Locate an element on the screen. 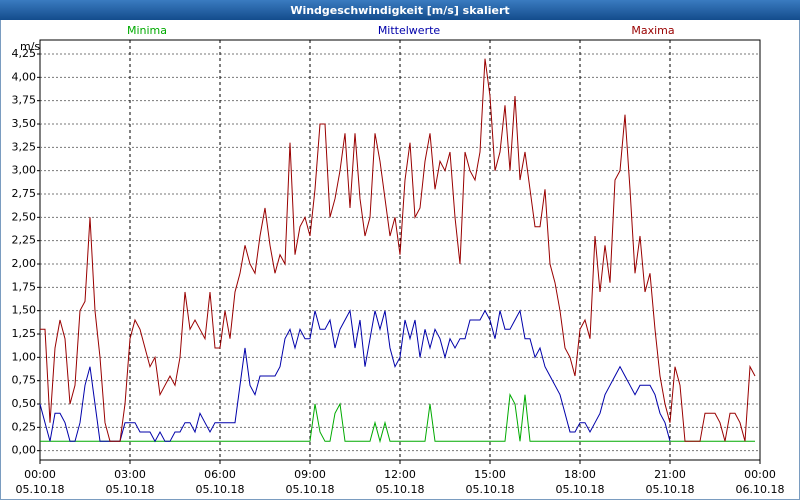 This screenshot has height=500, width=800. y-tick-label: 1,75 is located at coordinates (24, 286).